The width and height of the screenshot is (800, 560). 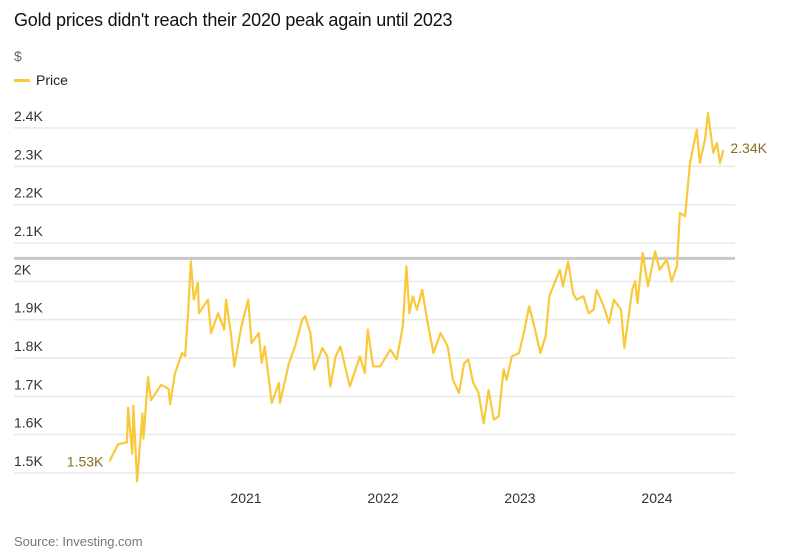 I want to click on source-note: Source: Investing.com, so click(x=78, y=541).